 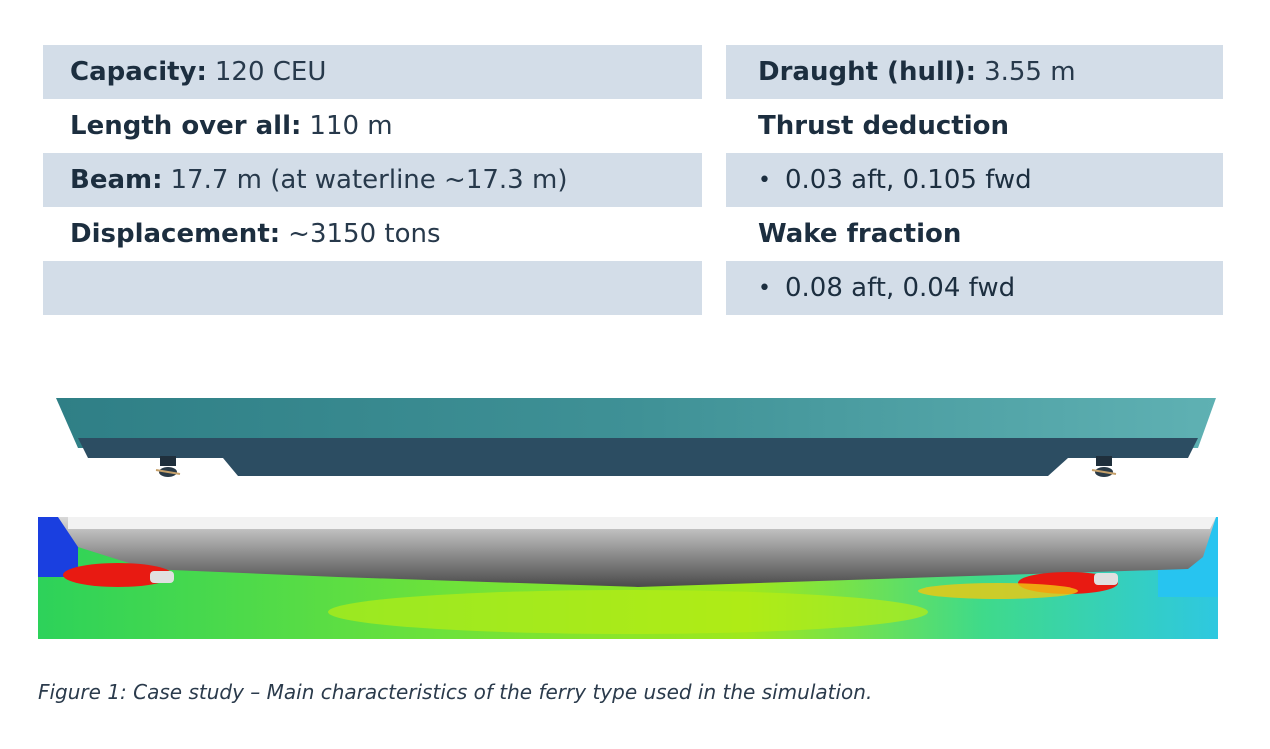 I want to click on spec-row-wake-heading: Wake fraction, so click(x=974, y=234).